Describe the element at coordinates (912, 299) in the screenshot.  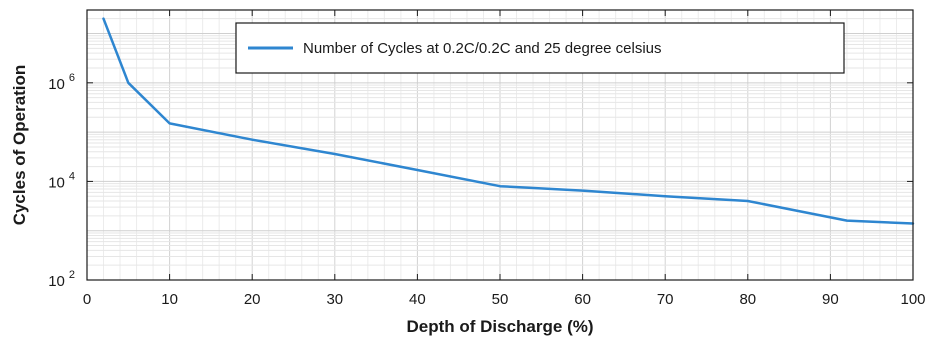
I see `x-tick-label: 100` at that location.